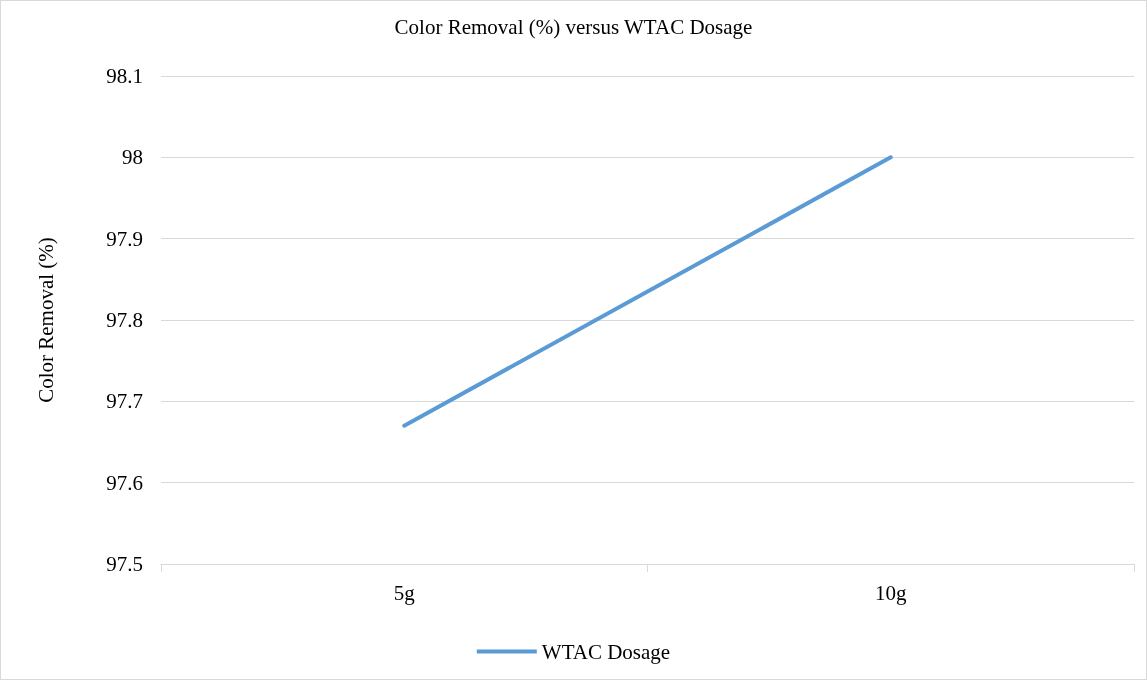  What do you see at coordinates (606, 651) in the screenshot?
I see `legend-label: WTAC Dosage` at bounding box center [606, 651].